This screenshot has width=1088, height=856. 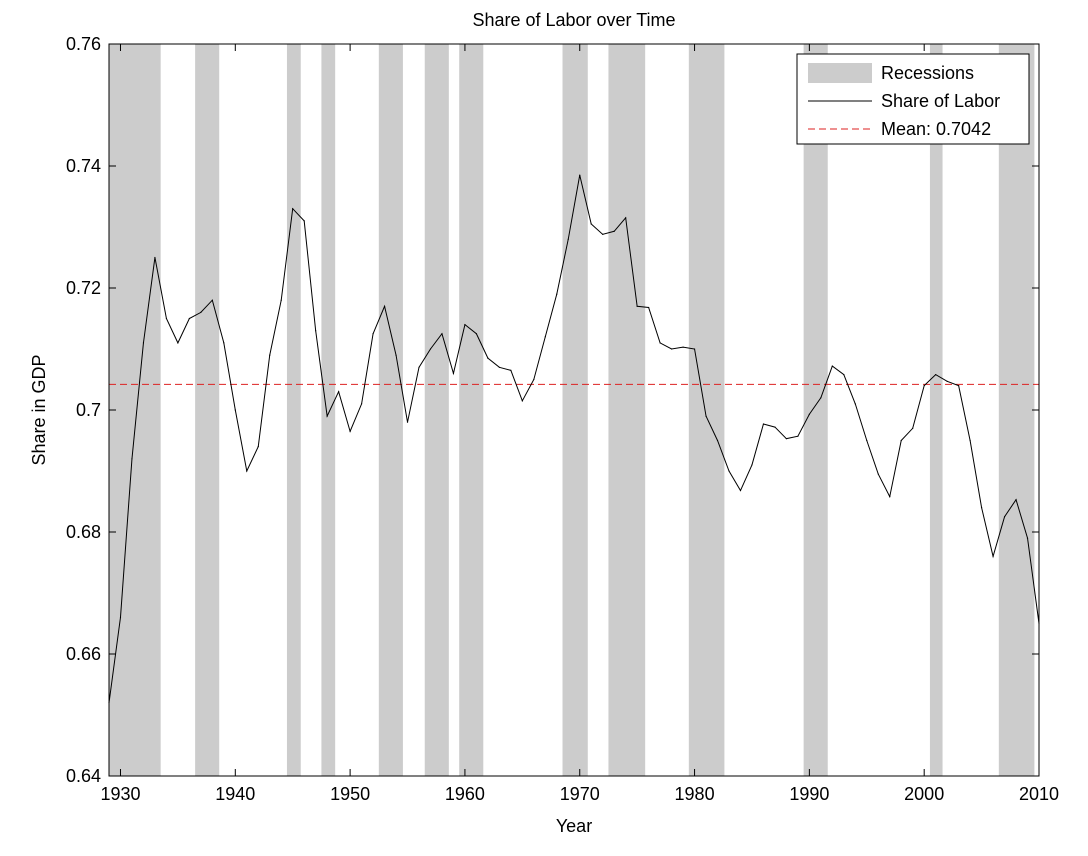 I want to click on y-tick-label: 0.76, so click(x=83, y=44).